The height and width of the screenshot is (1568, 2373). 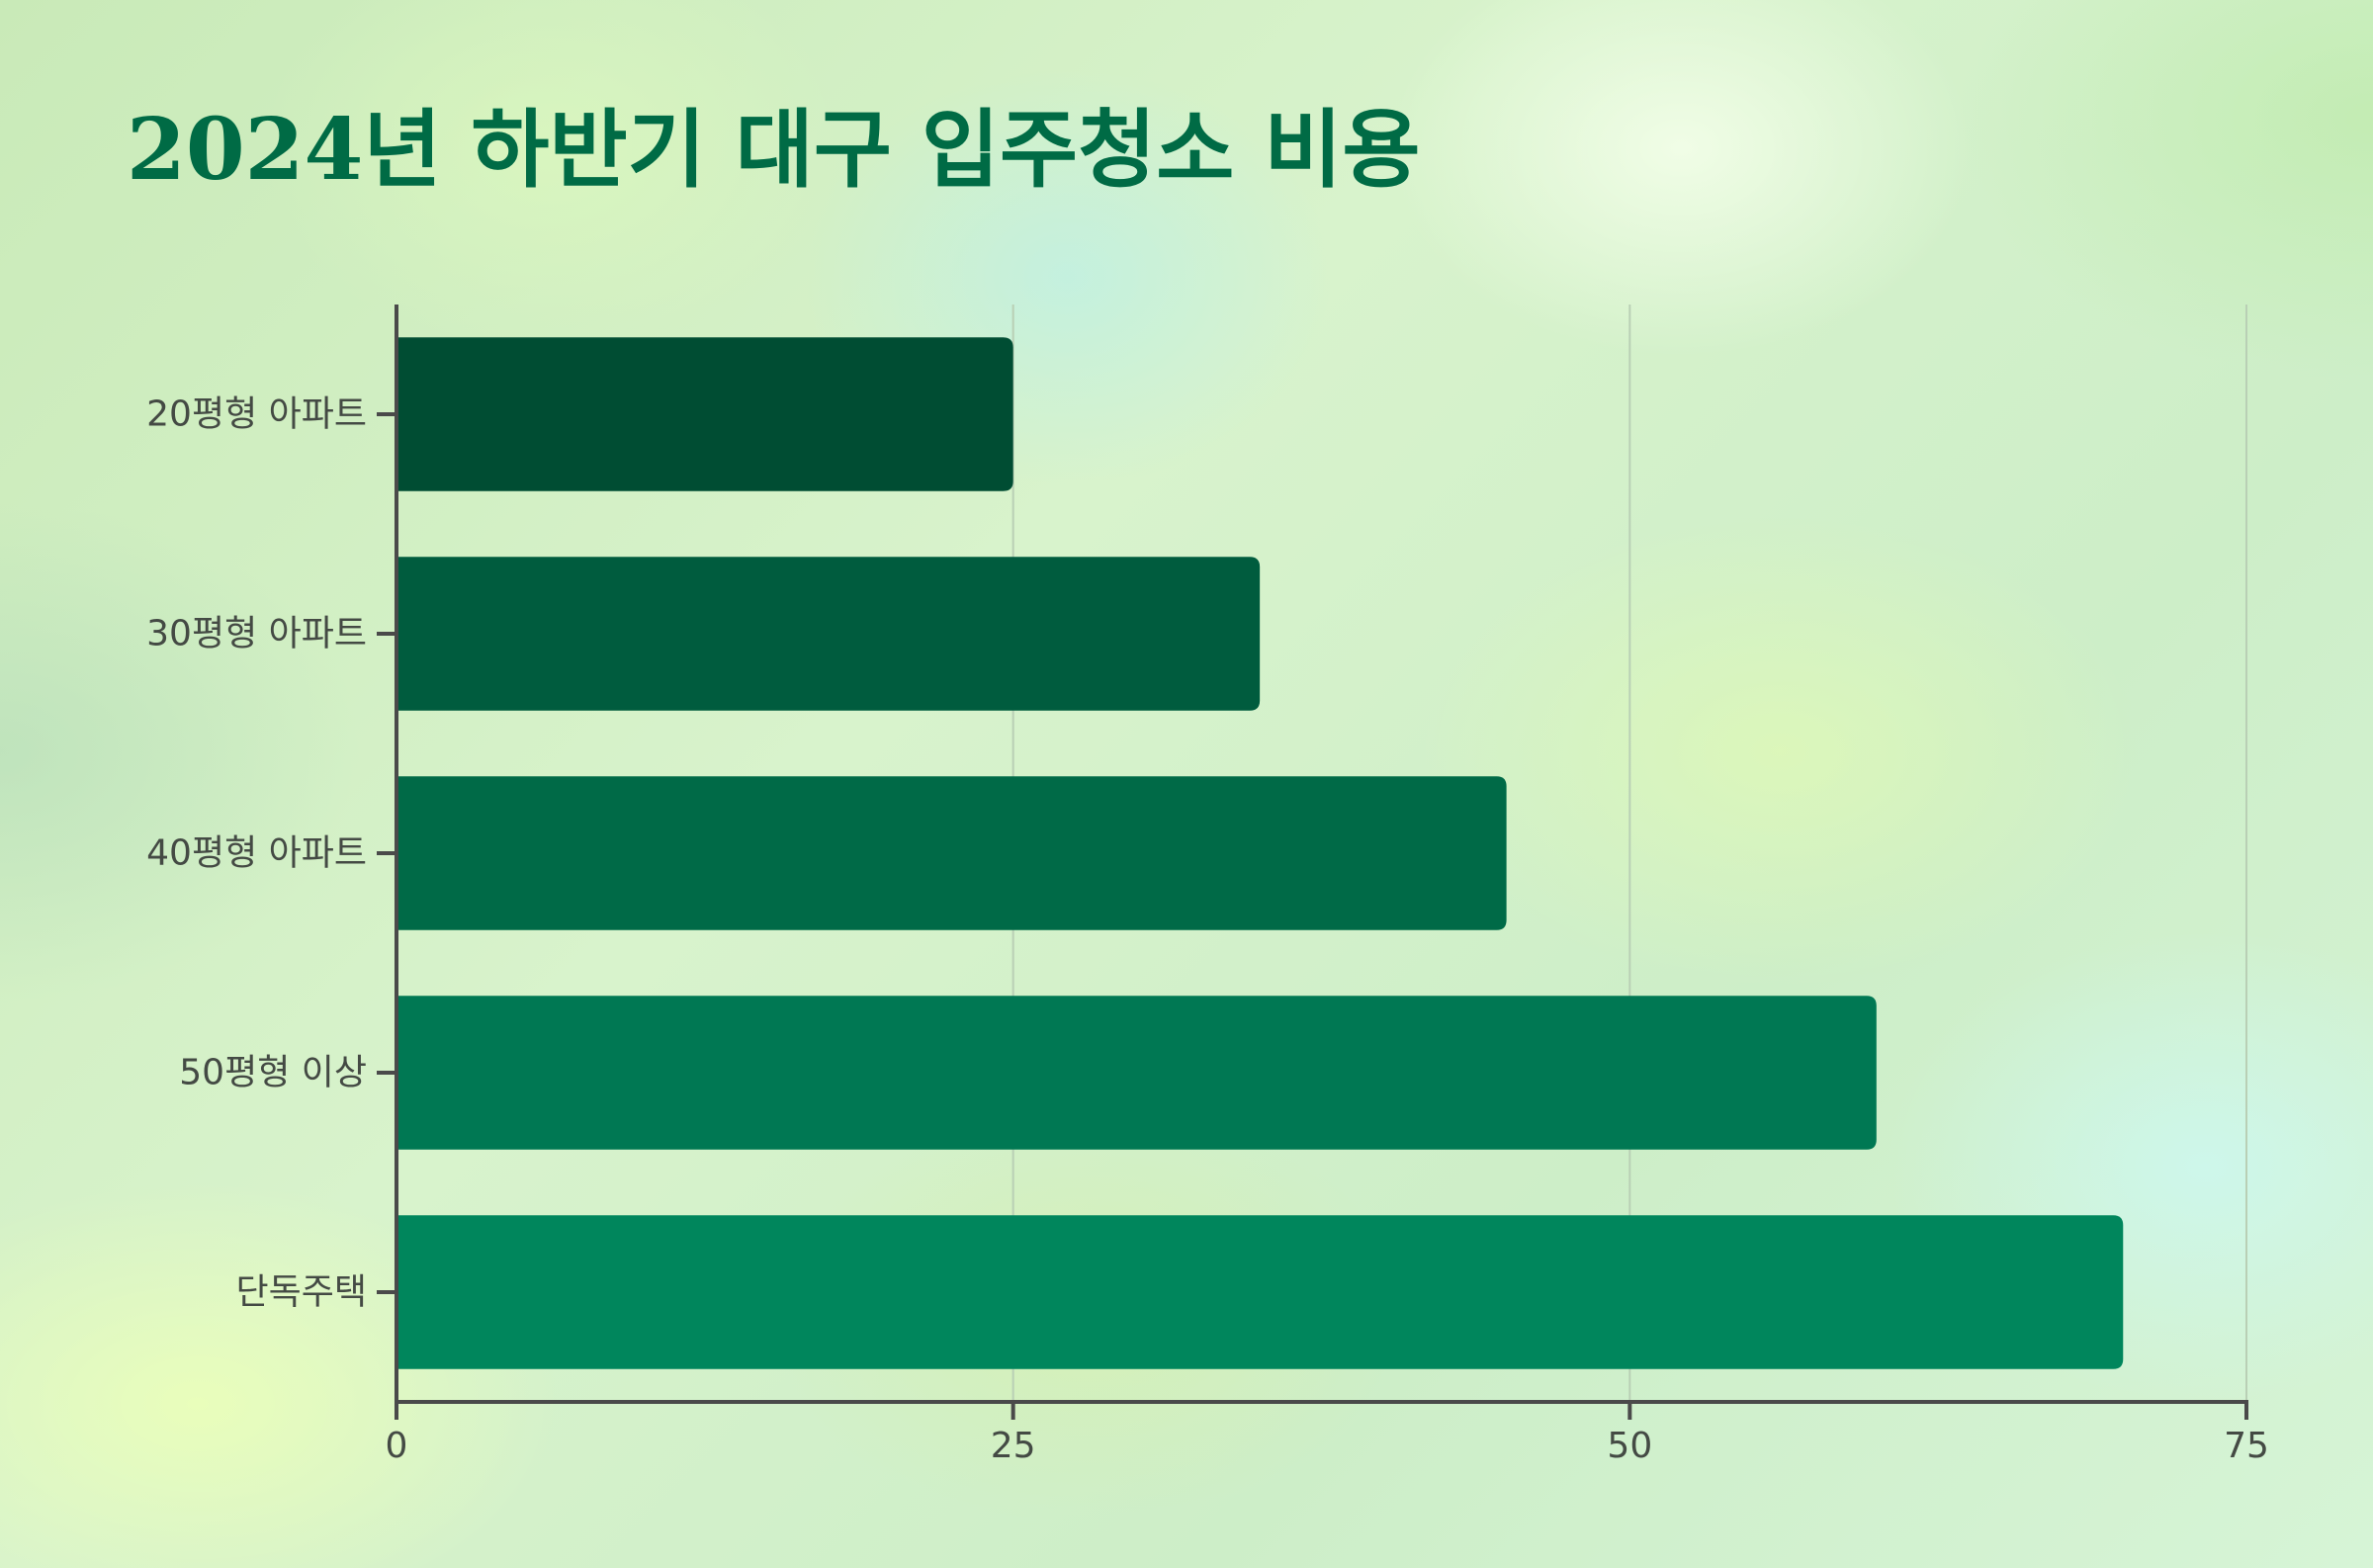 I want to click on y-tick-label: 단독주택, so click(x=301, y=1293).